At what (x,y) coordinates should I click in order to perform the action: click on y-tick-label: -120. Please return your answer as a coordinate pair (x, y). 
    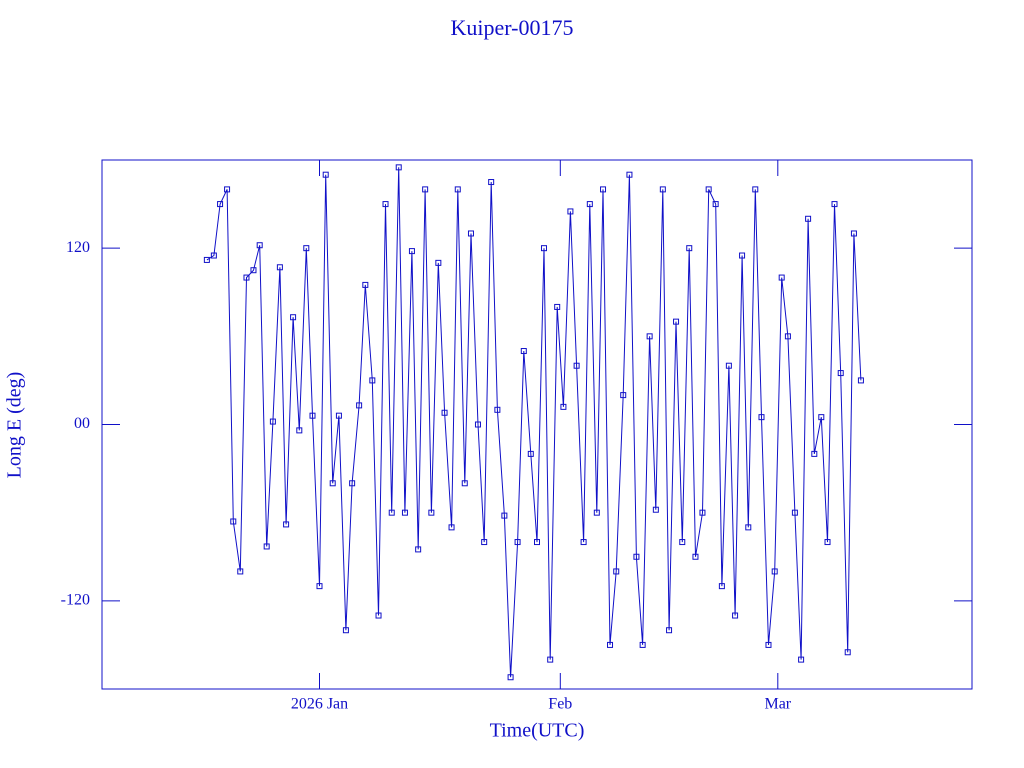
    Looking at the image, I should click on (75, 600).